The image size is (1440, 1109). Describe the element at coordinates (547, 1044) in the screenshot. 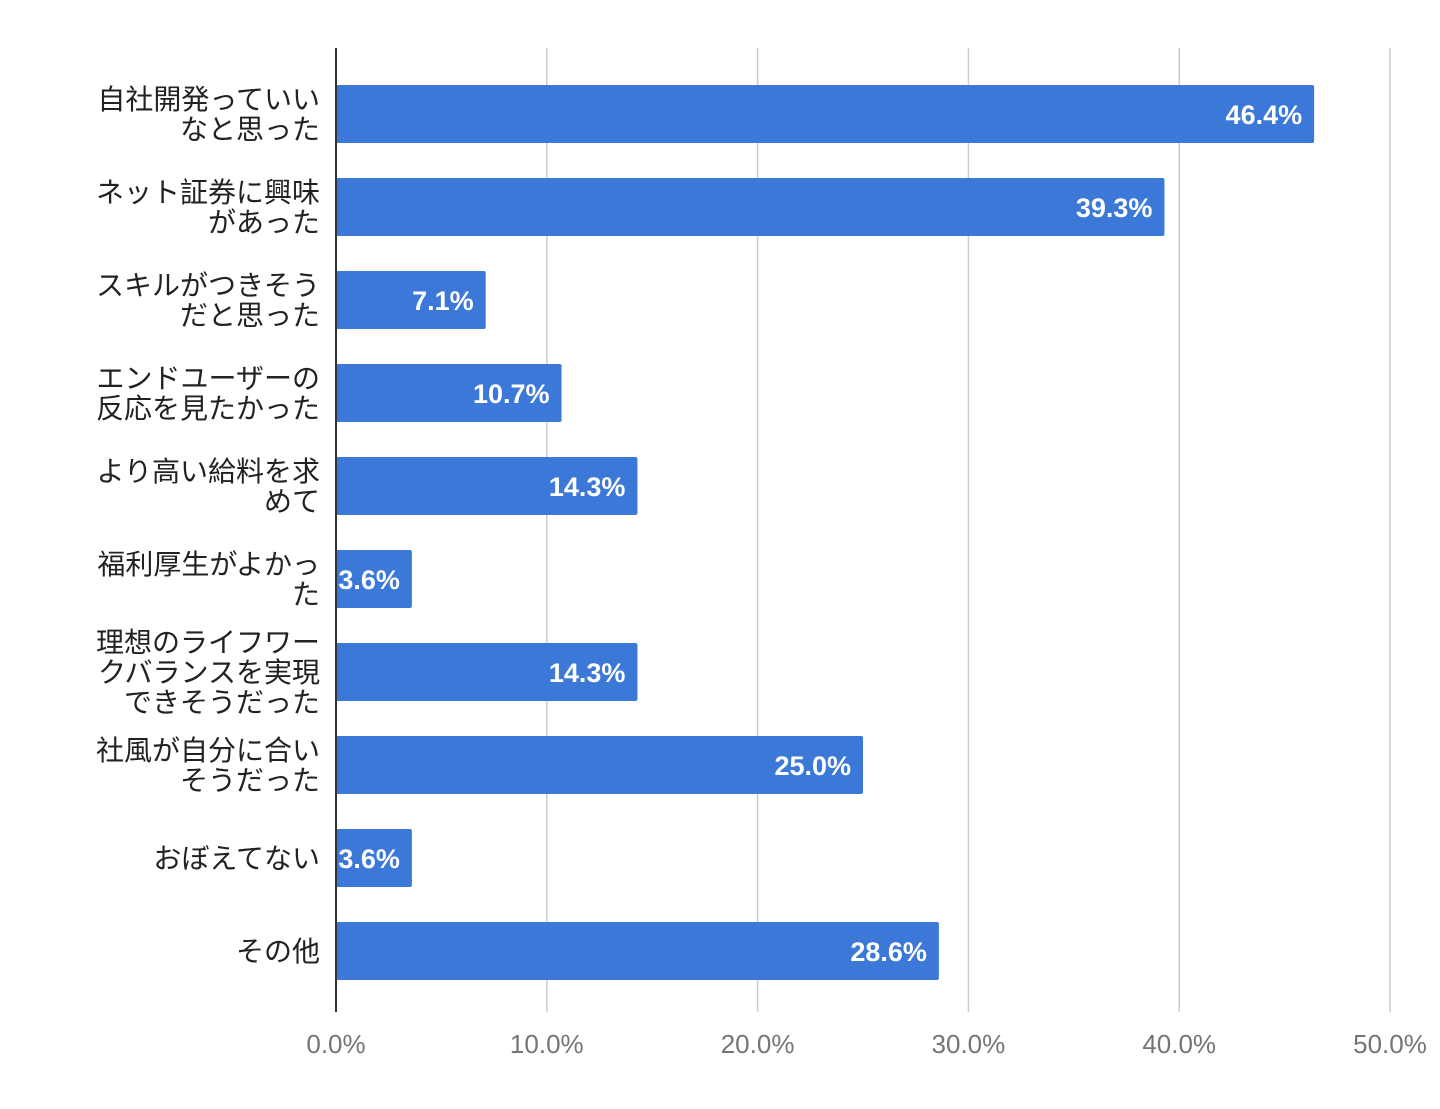

I see `x-tick-label: 10.0%` at that location.